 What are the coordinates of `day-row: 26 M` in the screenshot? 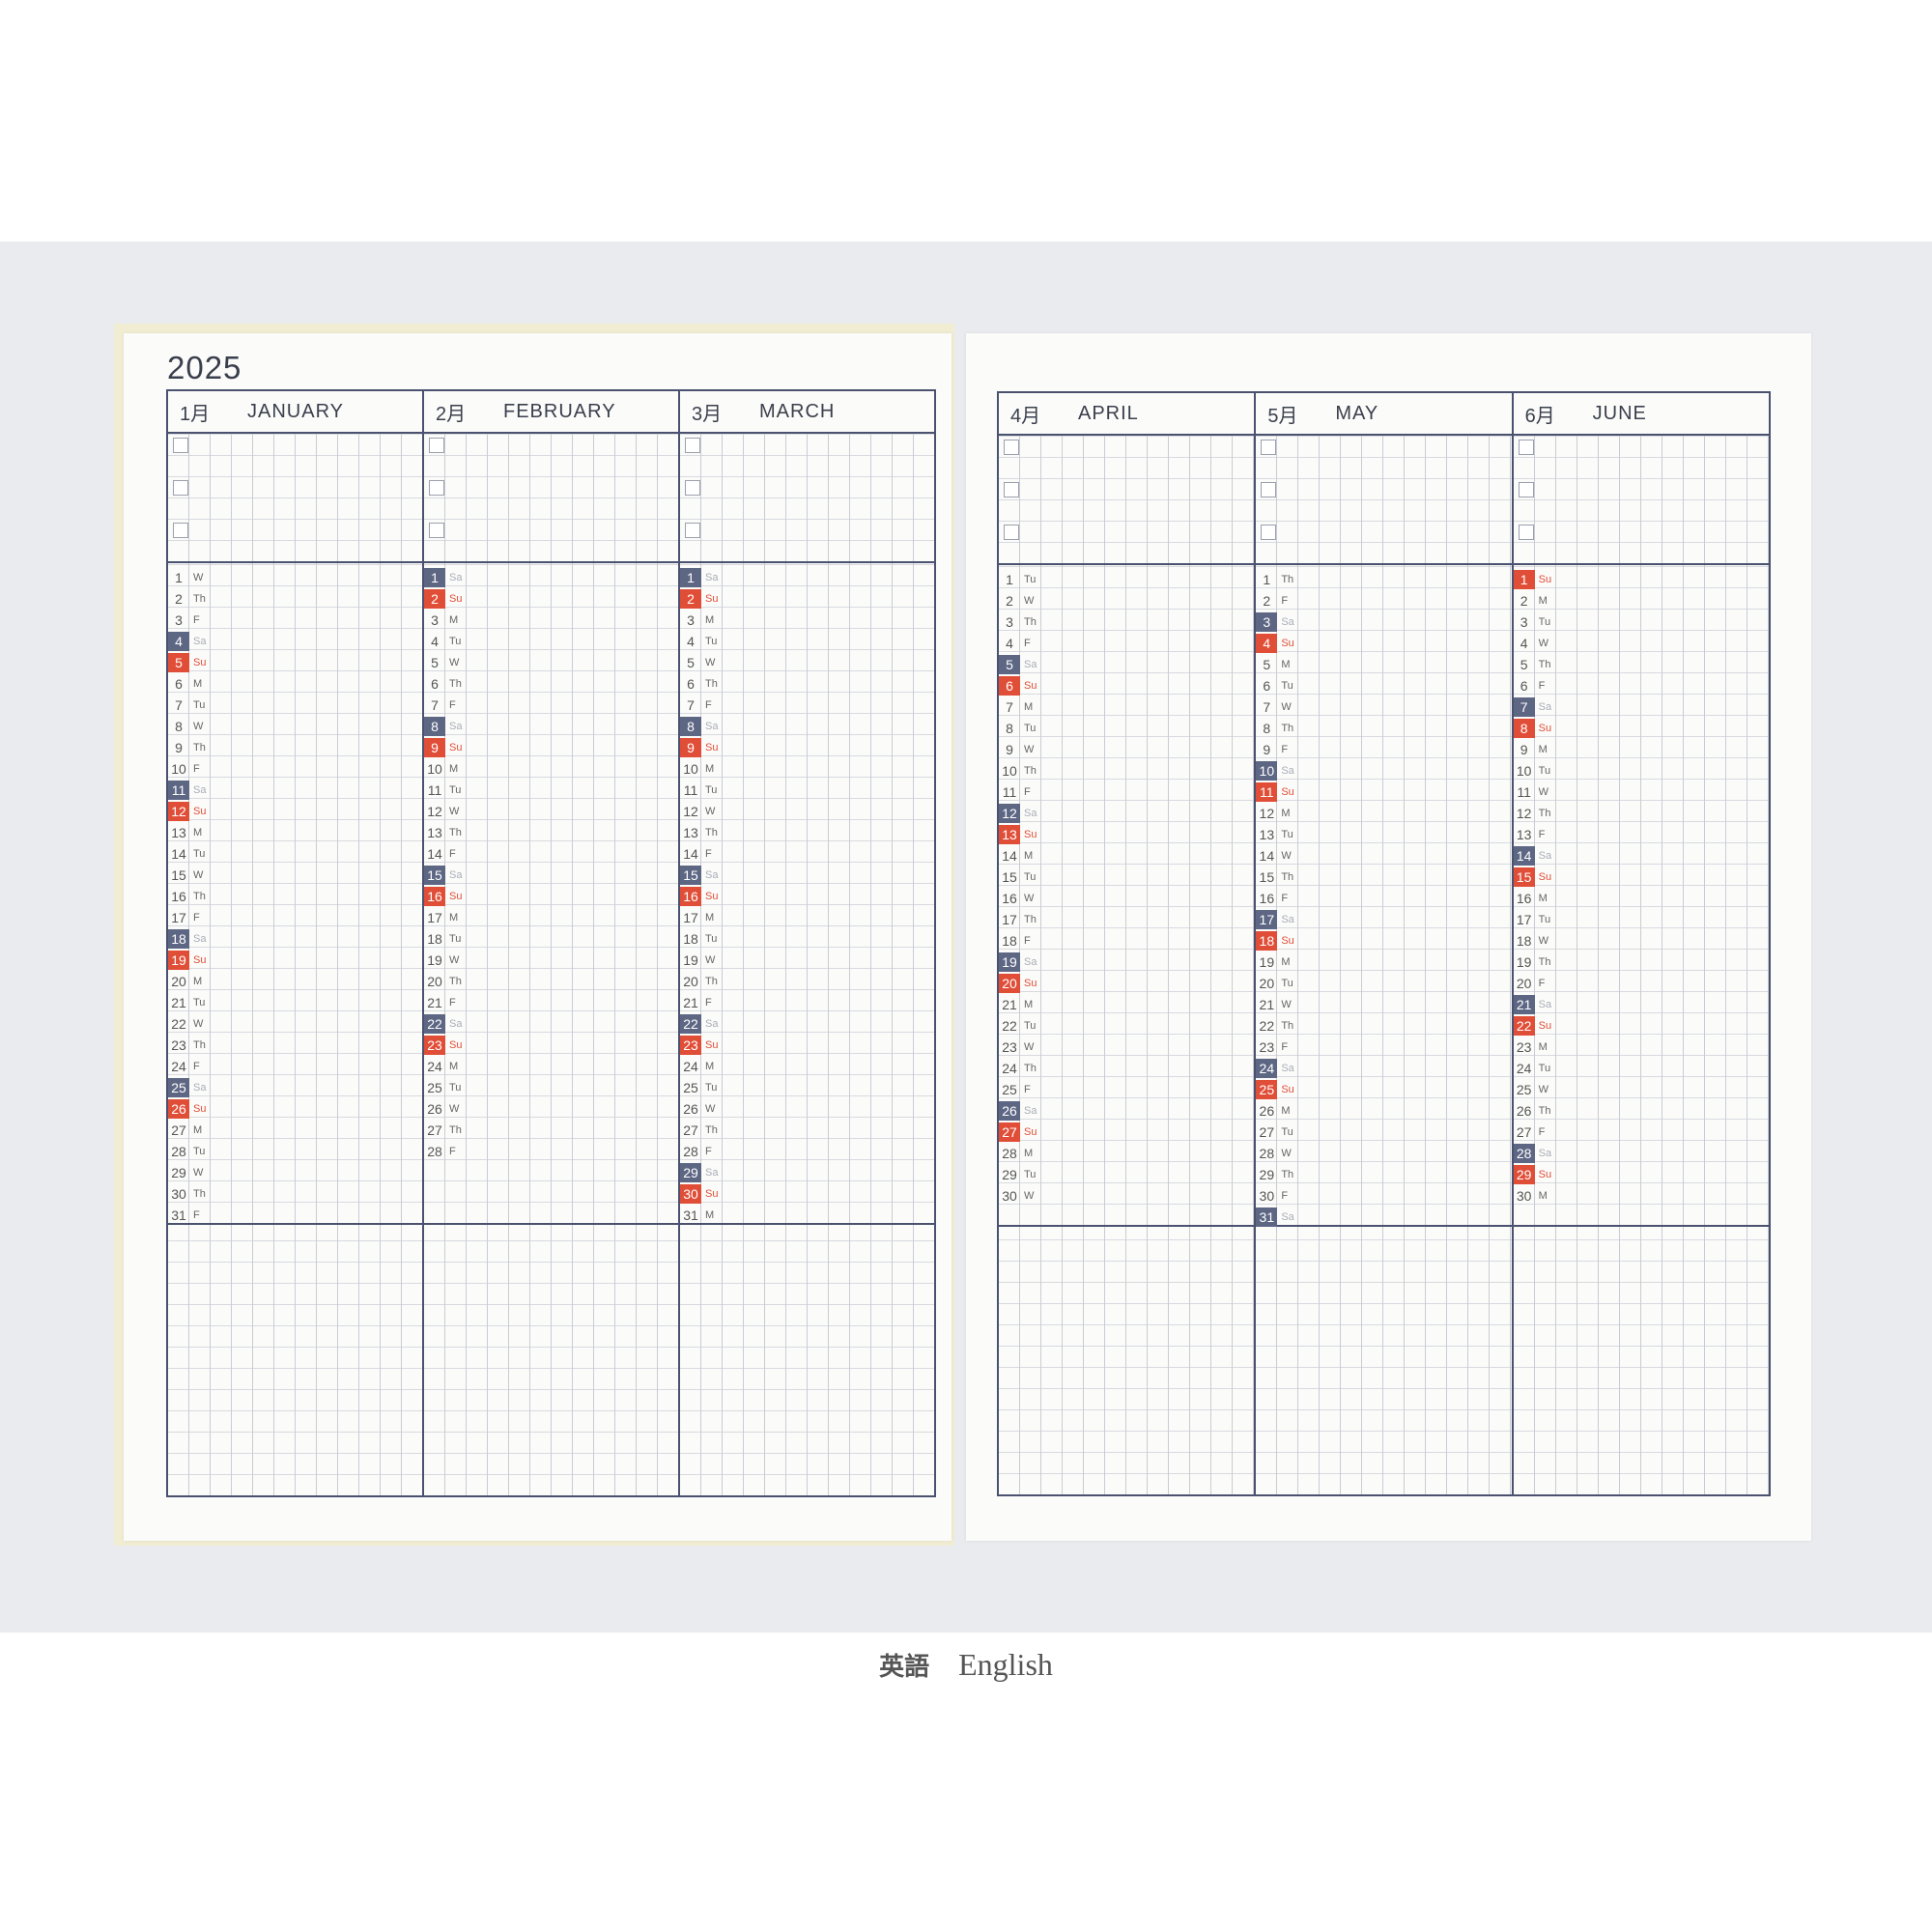 It's located at (1383, 1111).